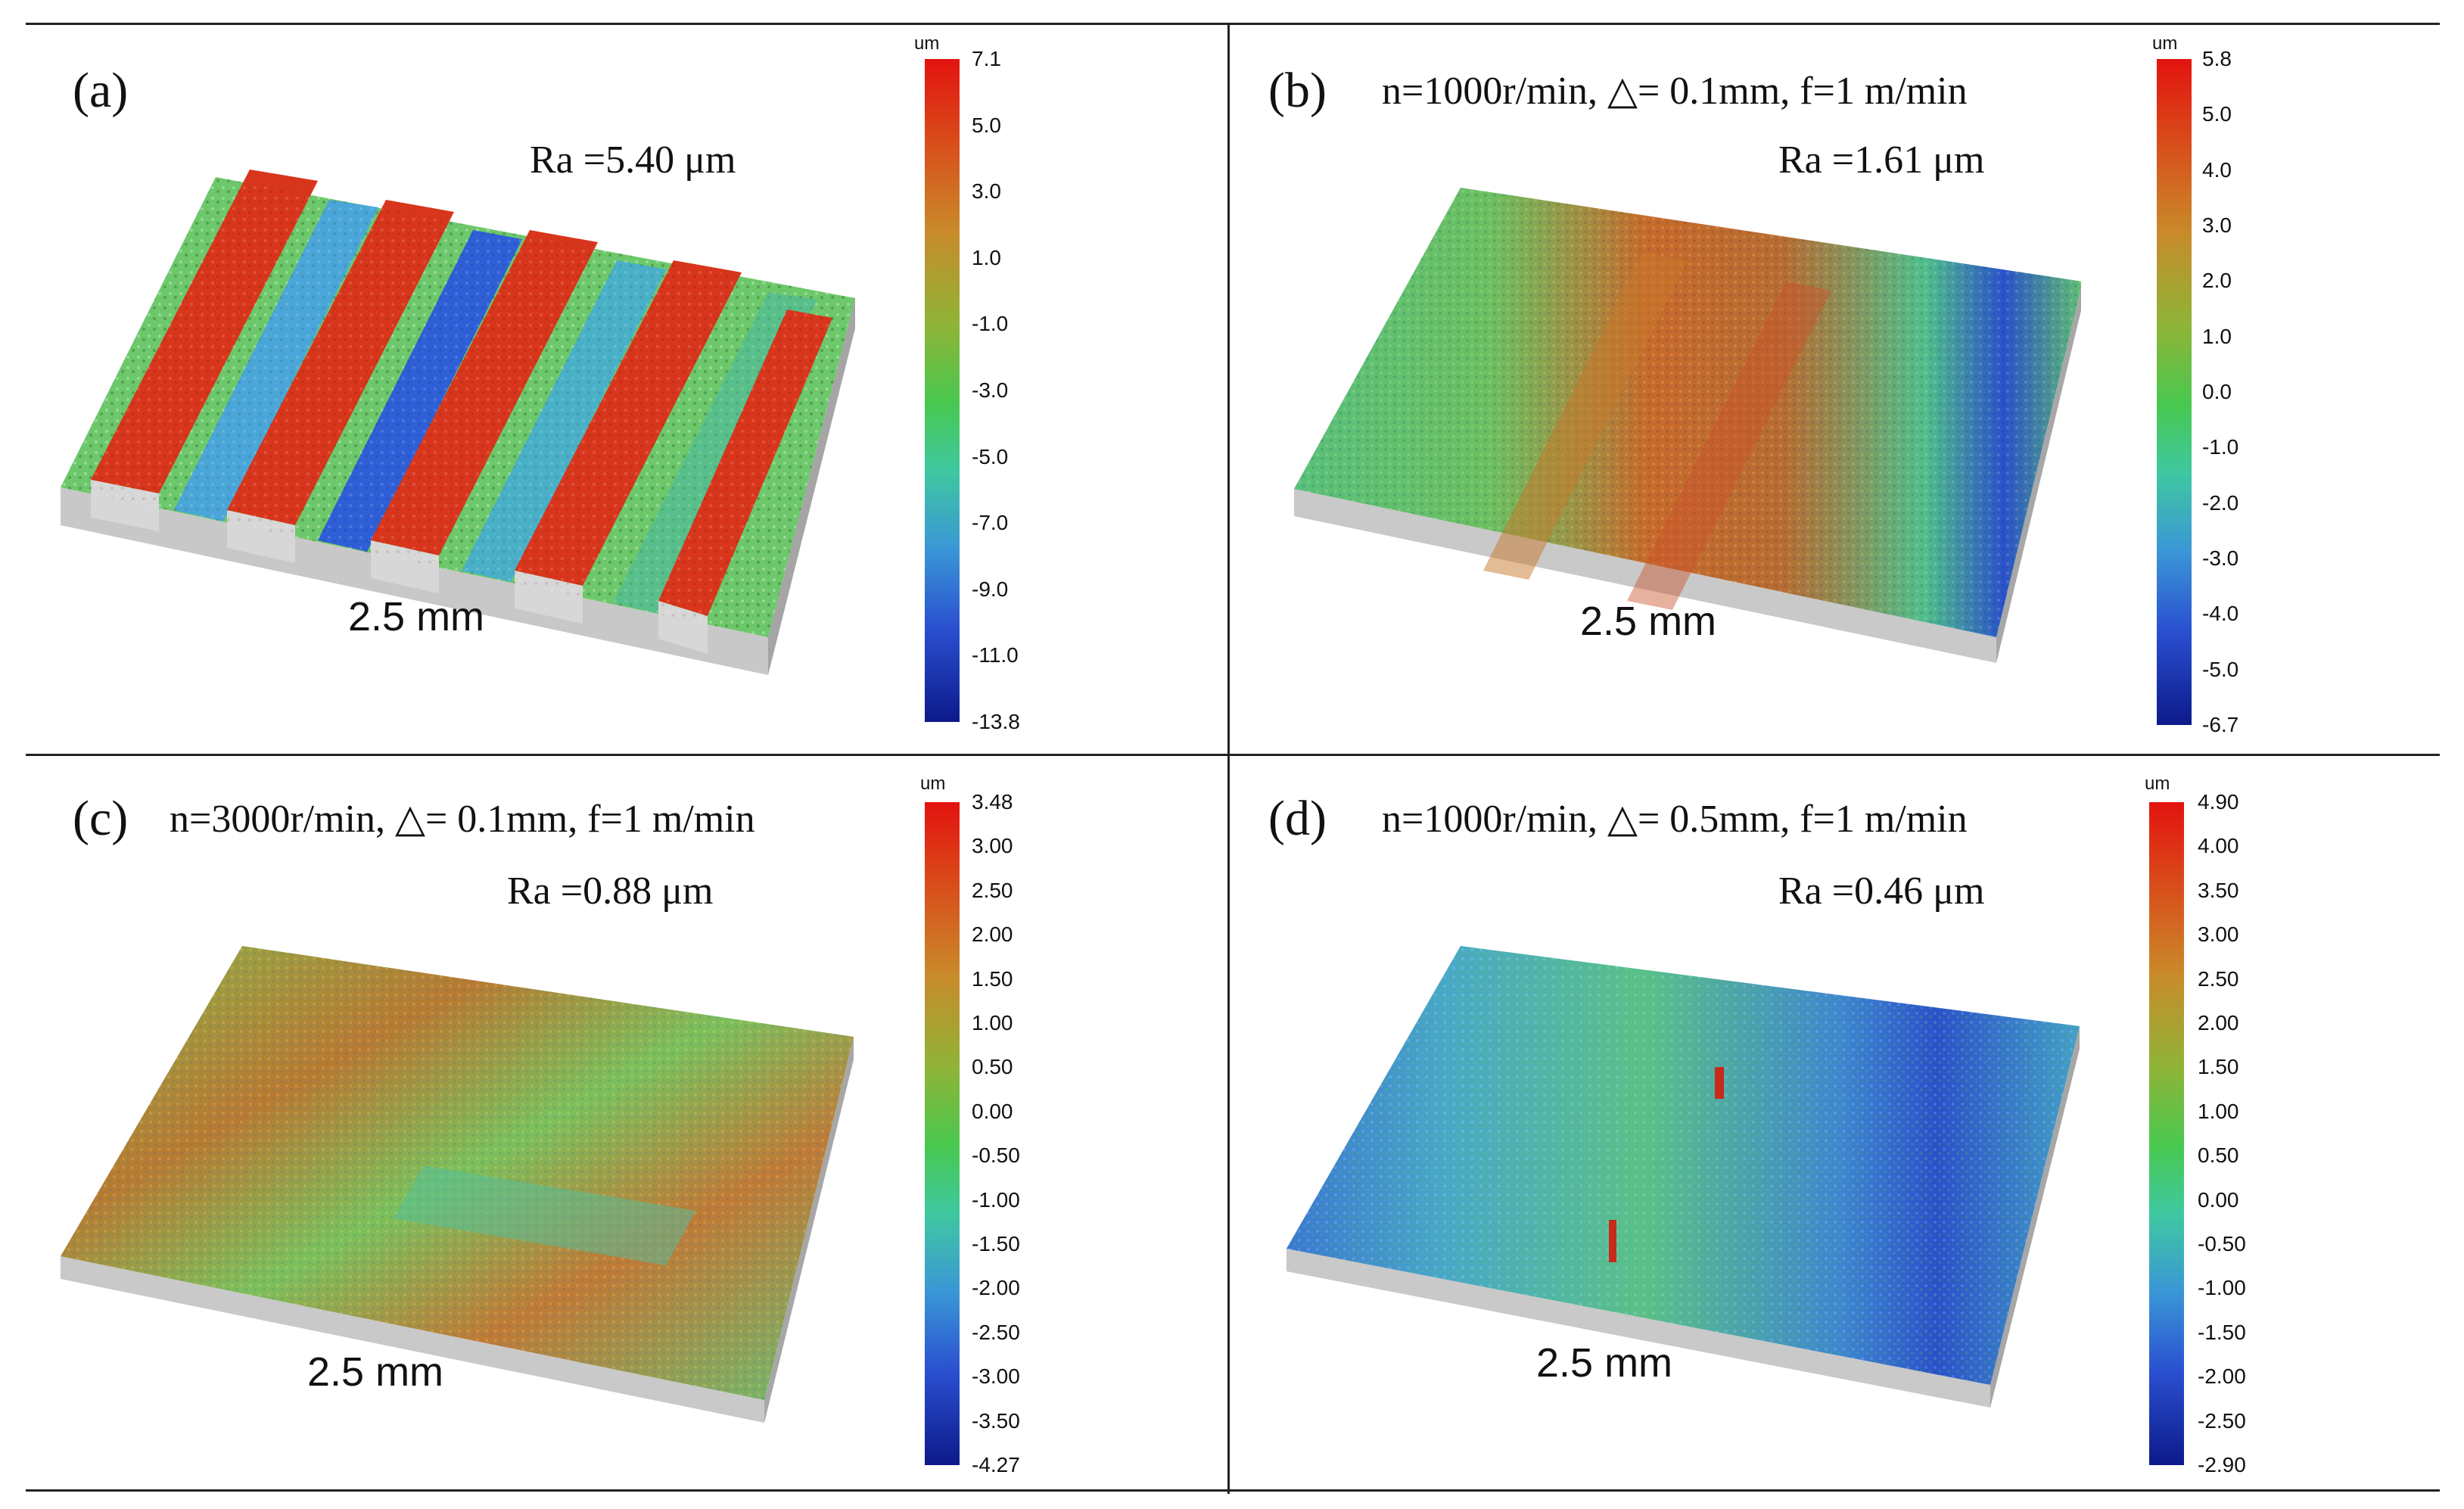  What do you see at coordinates (992, 802) in the screenshot?
I see `colorbar-tick-label: 3.48` at bounding box center [992, 802].